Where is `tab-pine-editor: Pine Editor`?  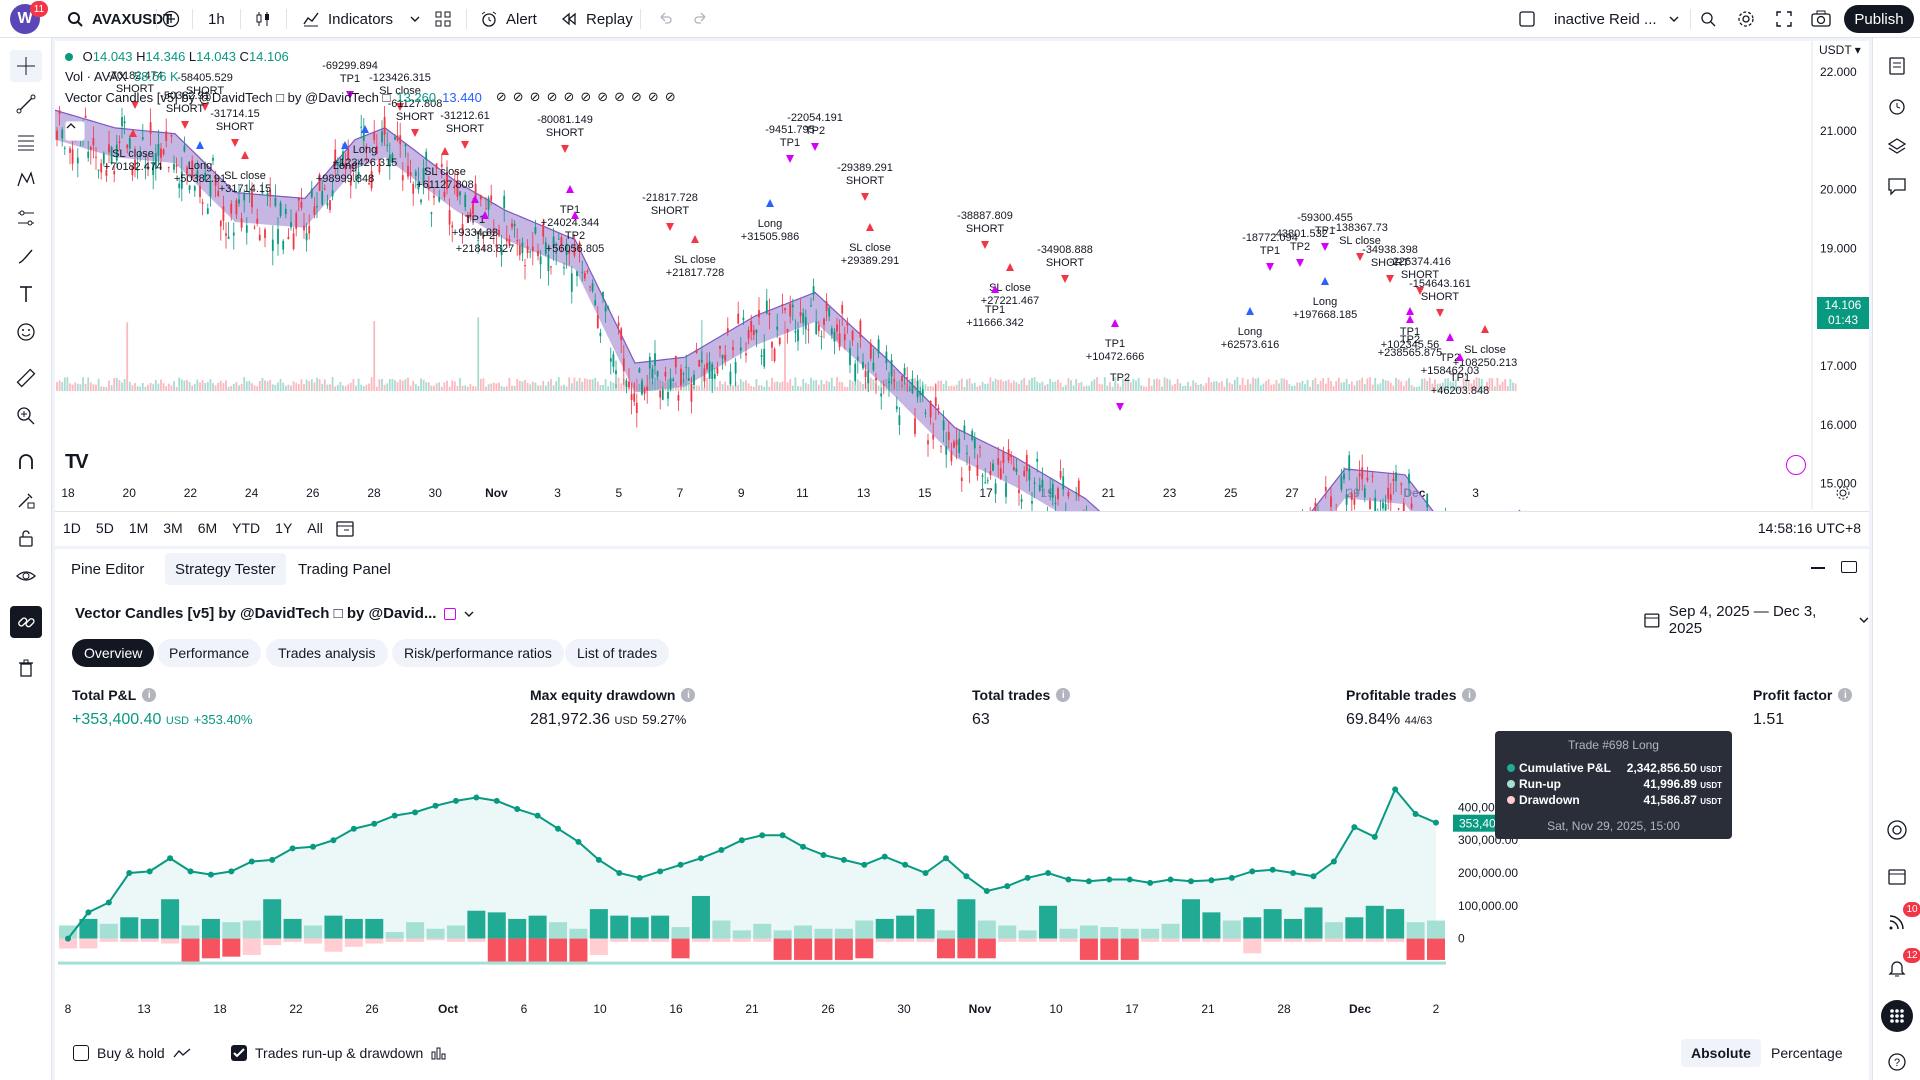 tab-pine-editor: Pine Editor is located at coordinates (108, 569).